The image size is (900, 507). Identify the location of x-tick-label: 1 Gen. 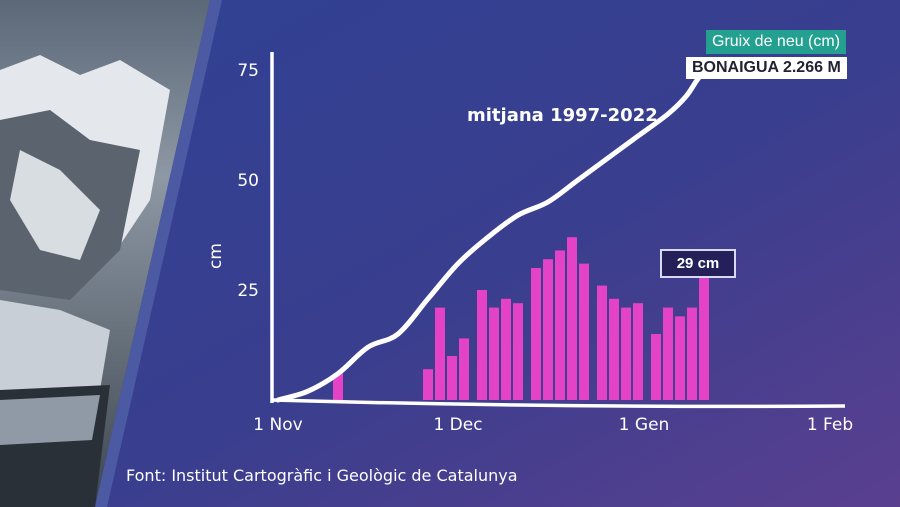
(644, 425).